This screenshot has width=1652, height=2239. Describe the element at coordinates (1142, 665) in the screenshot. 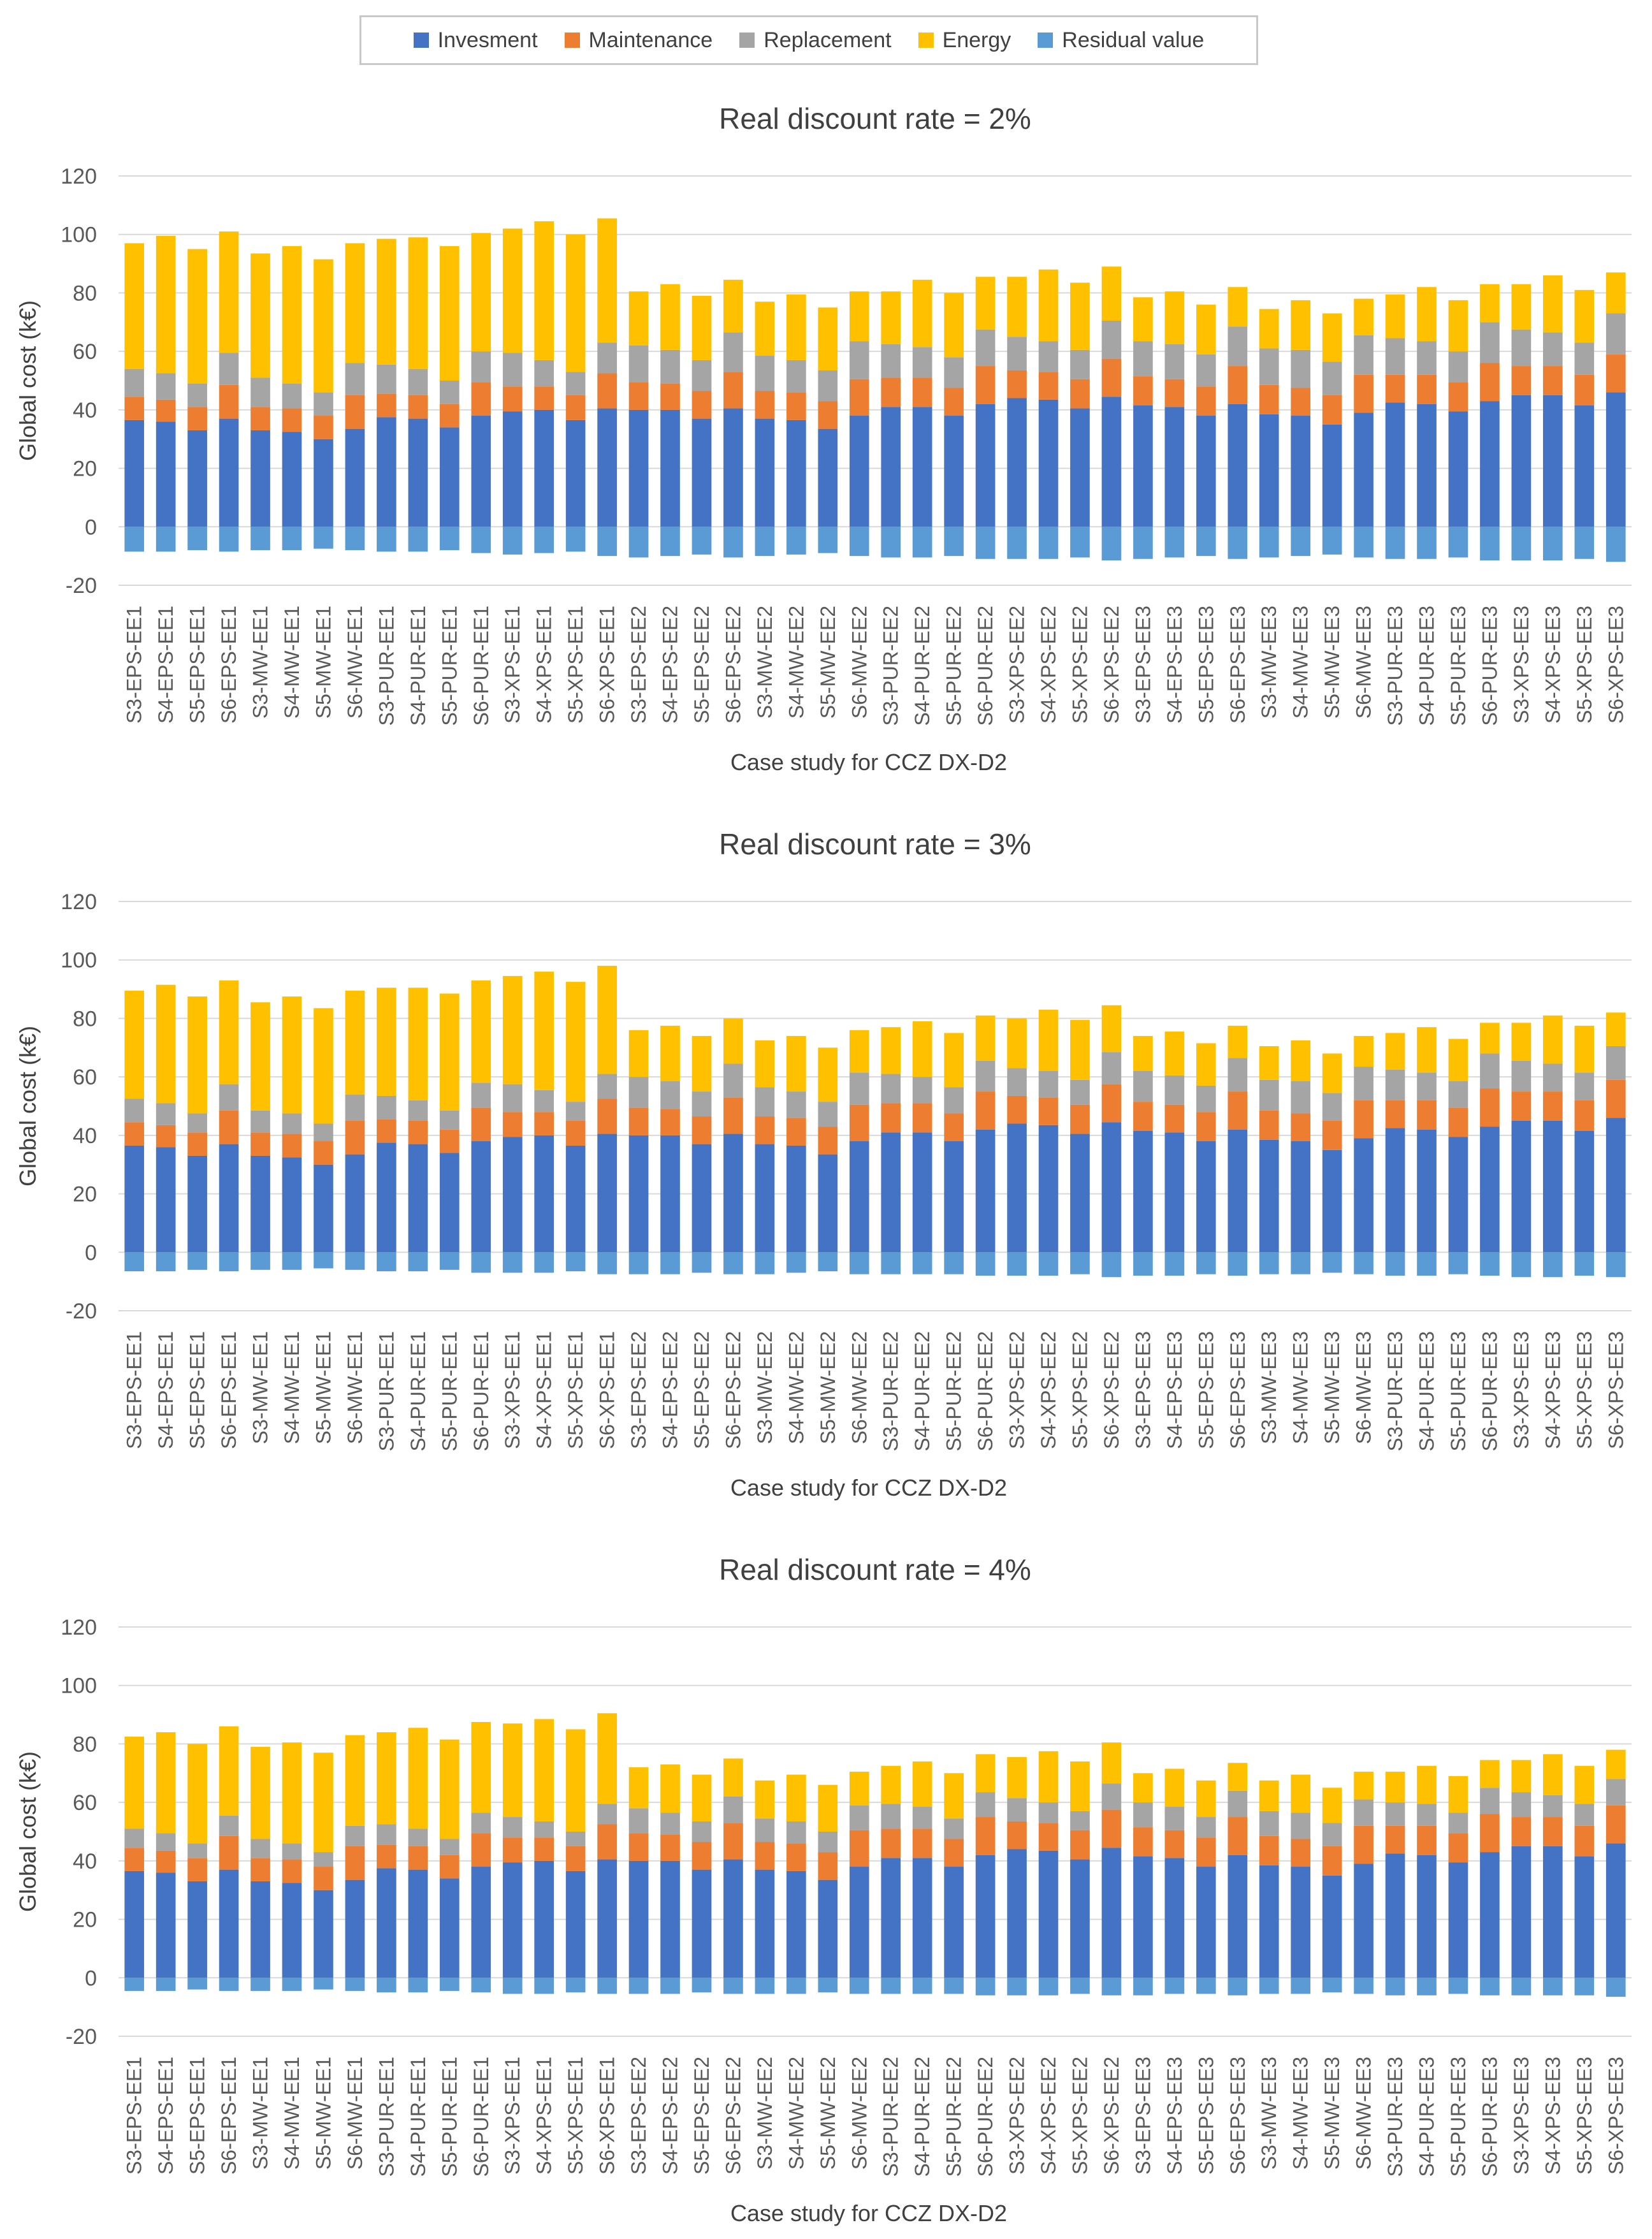

I see `x-tick-label: S3-EPS-EE3` at that location.